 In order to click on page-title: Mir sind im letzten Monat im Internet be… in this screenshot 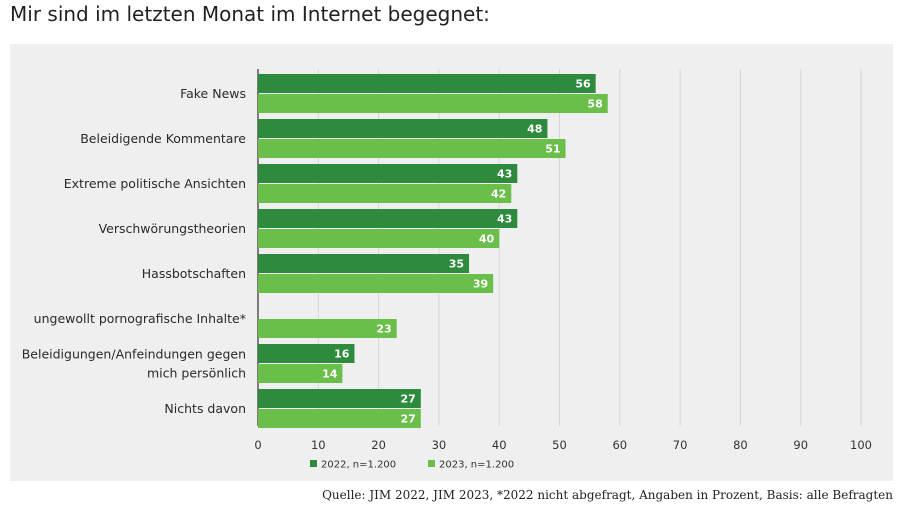, I will do `click(250, 14)`.